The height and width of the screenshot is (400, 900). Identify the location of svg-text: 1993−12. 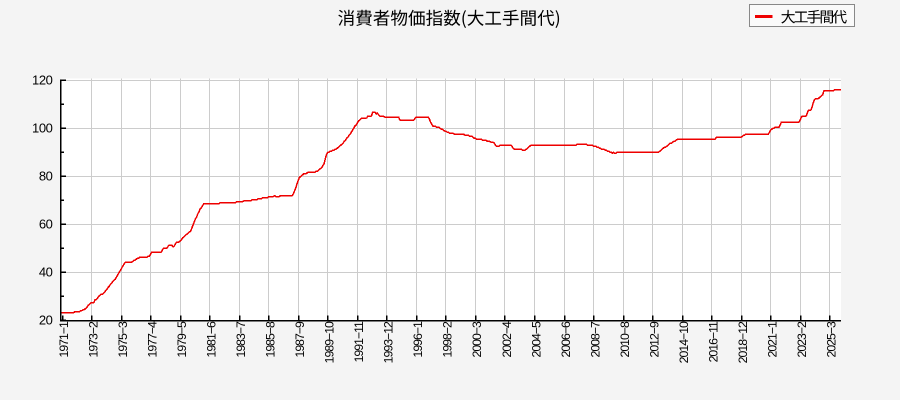
(389, 342).